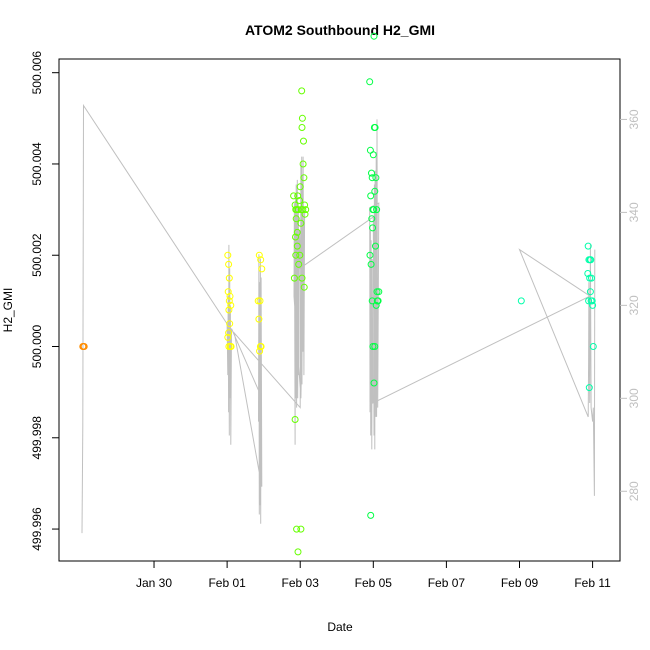 Image resolution: width=650 pixels, height=650 pixels. Describe the element at coordinates (374, 583) in the screenshot. I see `x-tick-label-3: Feb 05` at that location.